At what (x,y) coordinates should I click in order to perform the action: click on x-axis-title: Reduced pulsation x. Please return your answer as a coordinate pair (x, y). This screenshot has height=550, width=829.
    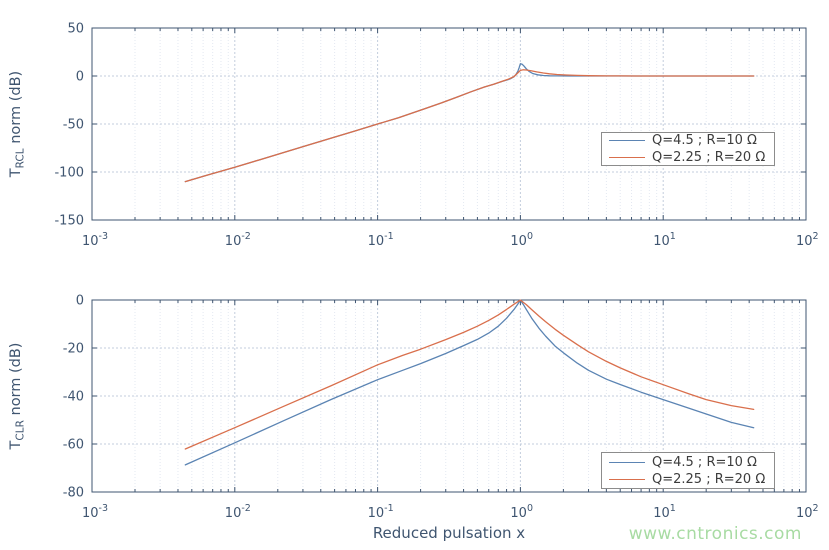
    Looking at the image, I should click on (449, 533).